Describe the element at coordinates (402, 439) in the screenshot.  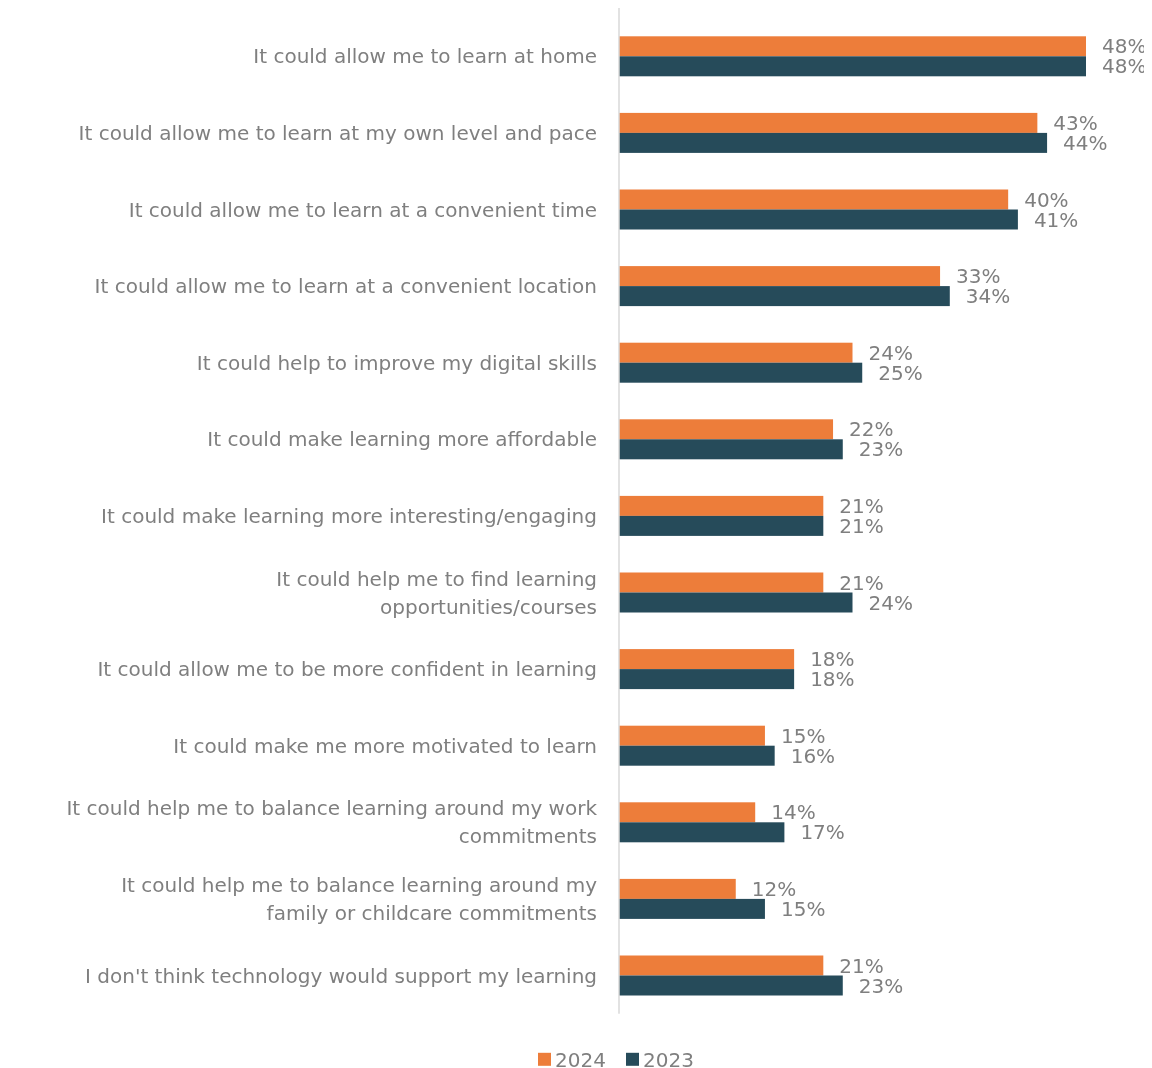
I see `y-tick-label: It could make learning more affordable` at that location.